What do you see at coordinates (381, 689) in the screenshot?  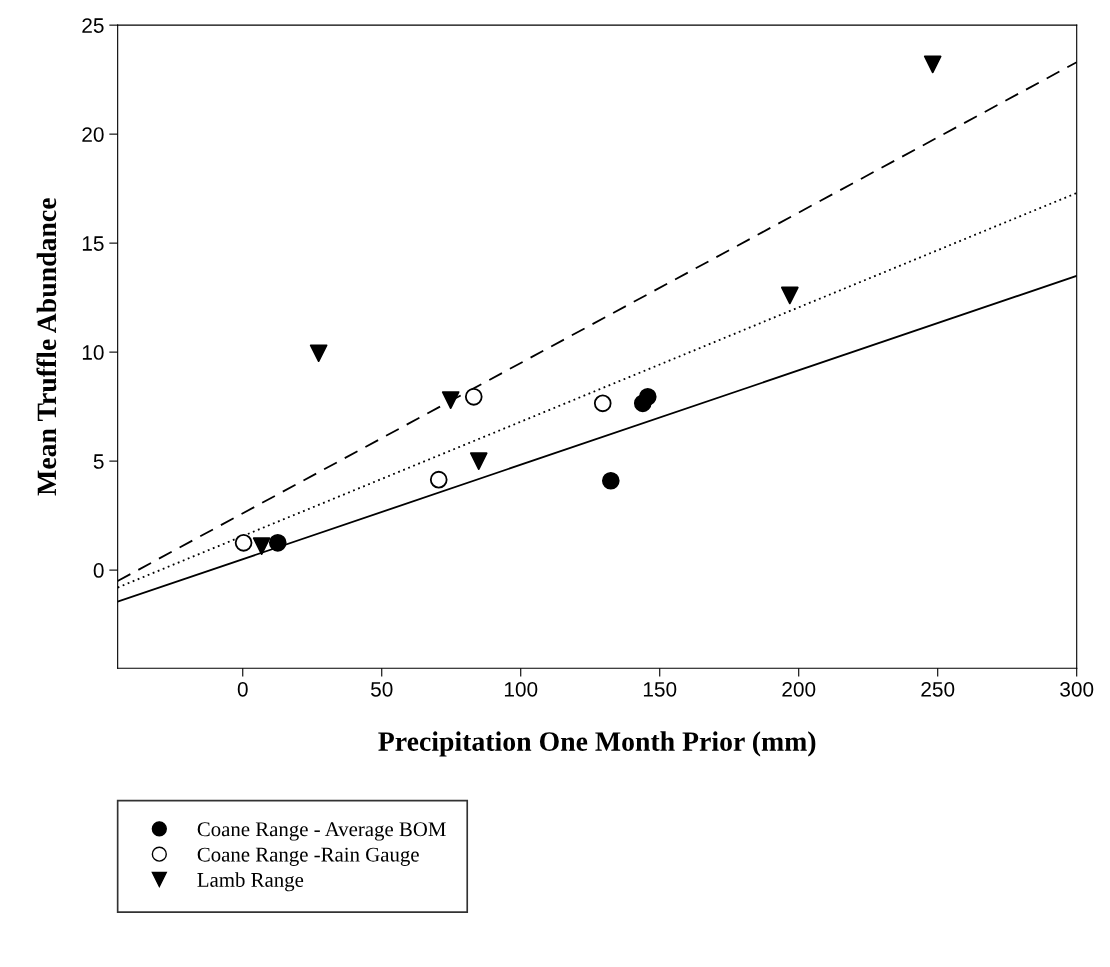 I see `x-tick-label: 50` at bounding box center [381, 689].